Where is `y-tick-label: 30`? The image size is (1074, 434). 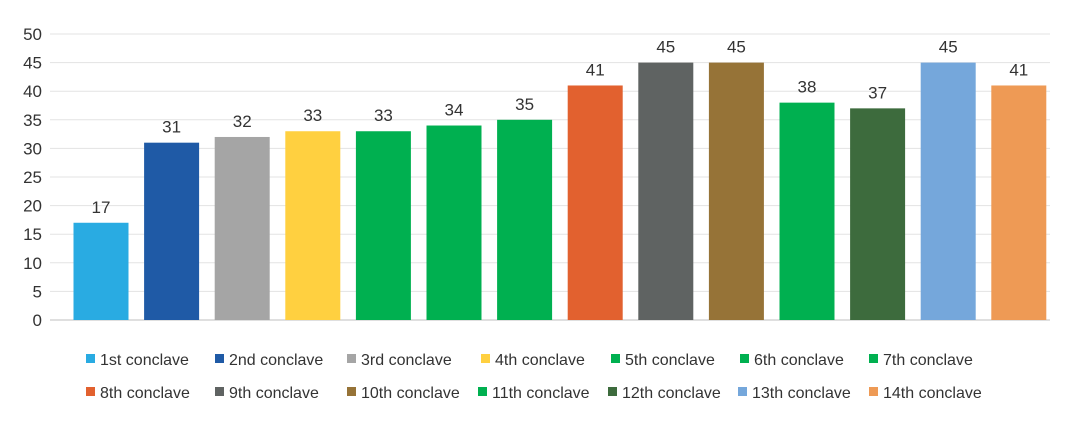 y-tick-label: 30 is located at coordinates (32, 148).